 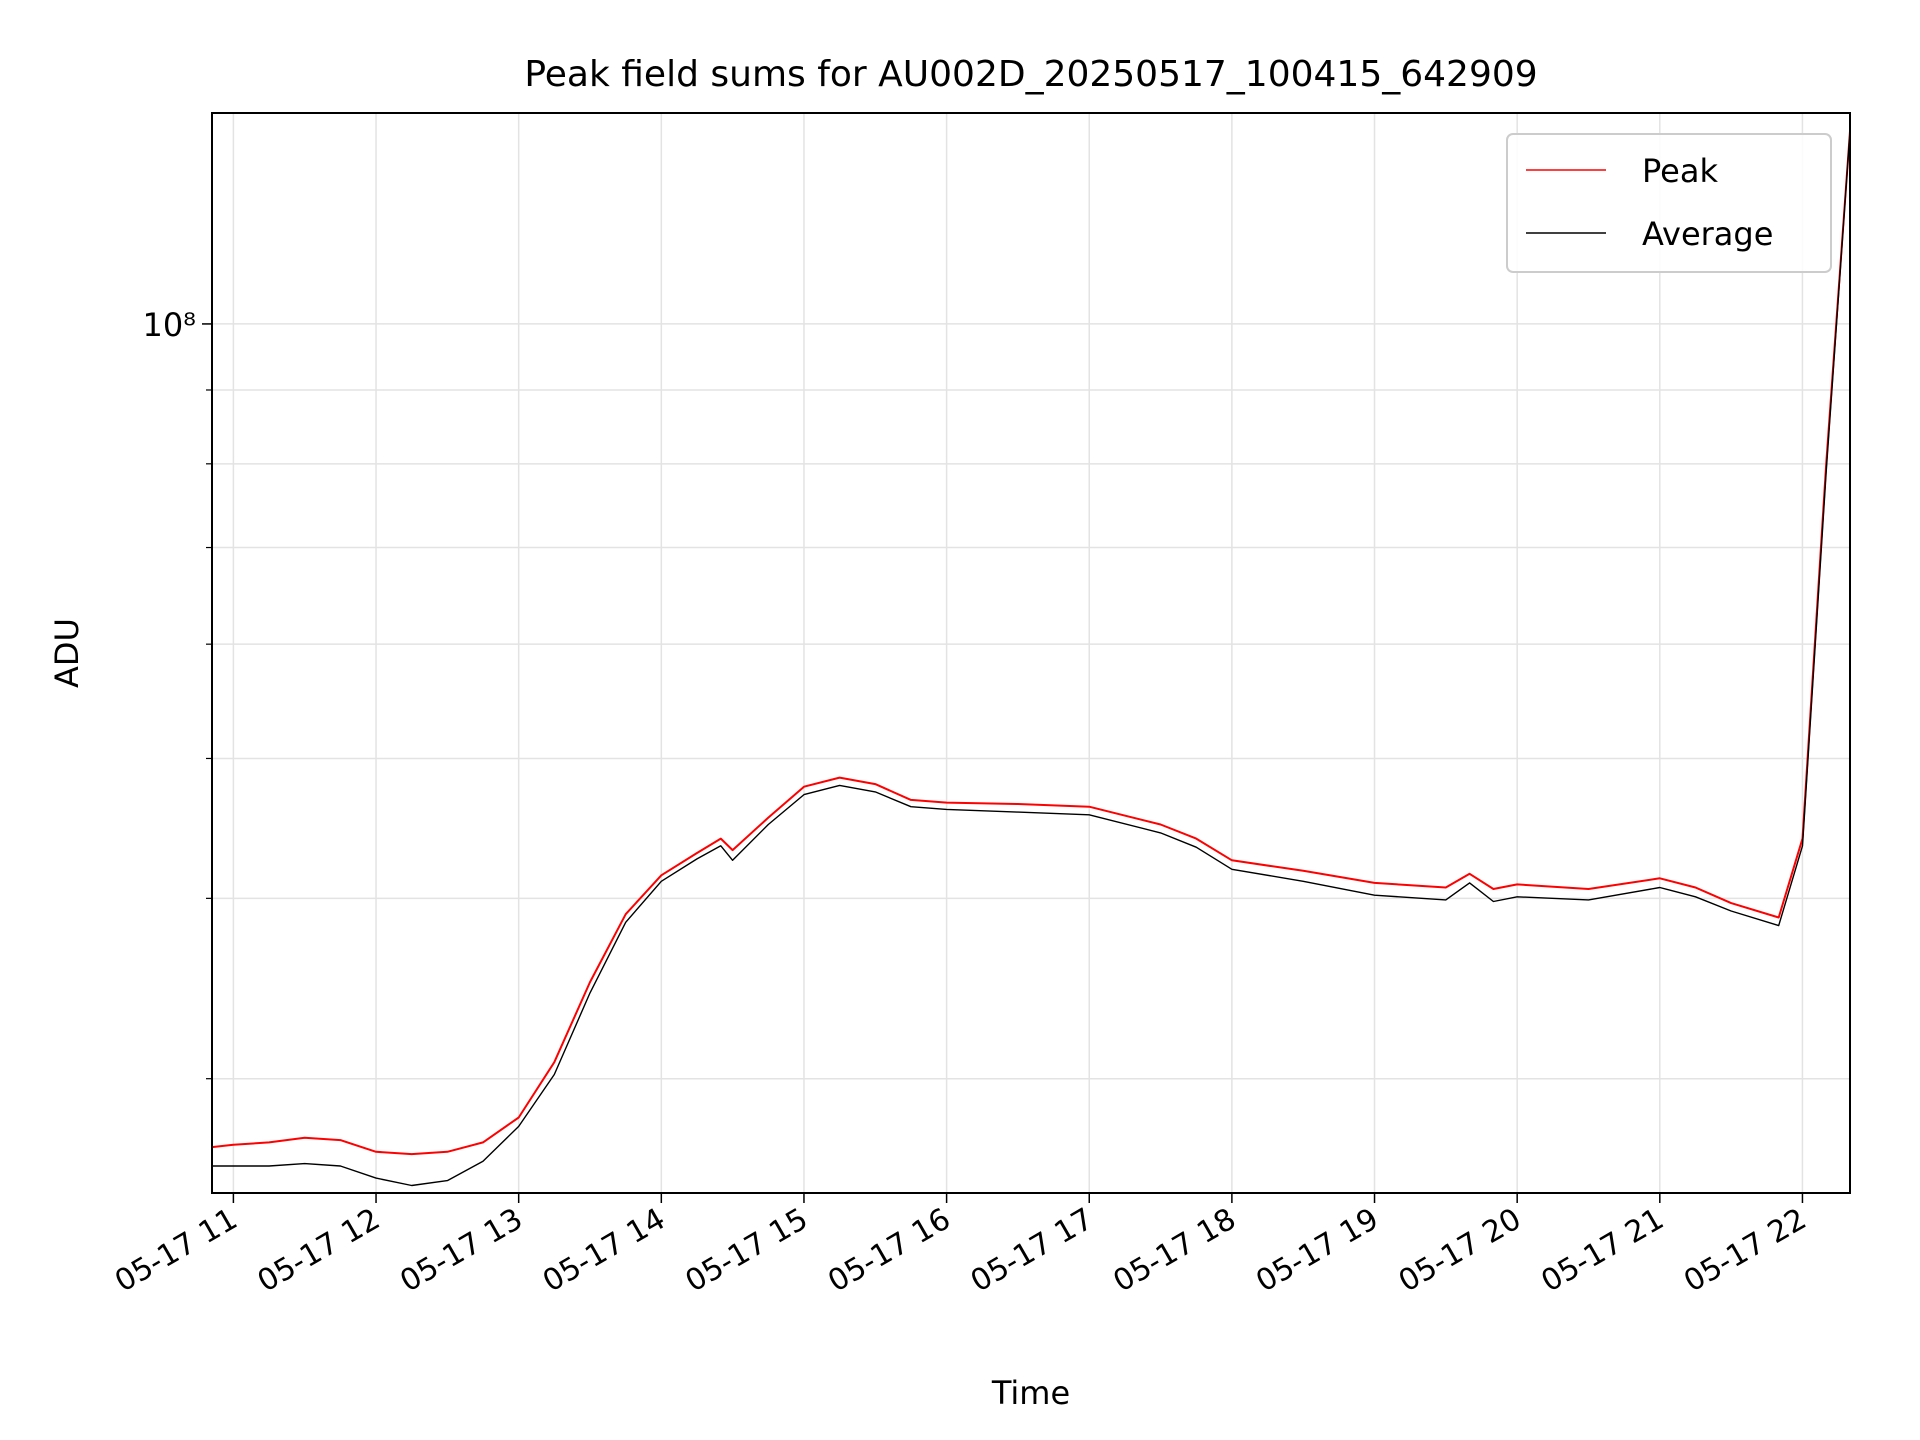 What do you see at coordinates (176, 1251) in the screenshot?
I see `x-tick-label: 05-17 11` at bounding box center [176, 1251].